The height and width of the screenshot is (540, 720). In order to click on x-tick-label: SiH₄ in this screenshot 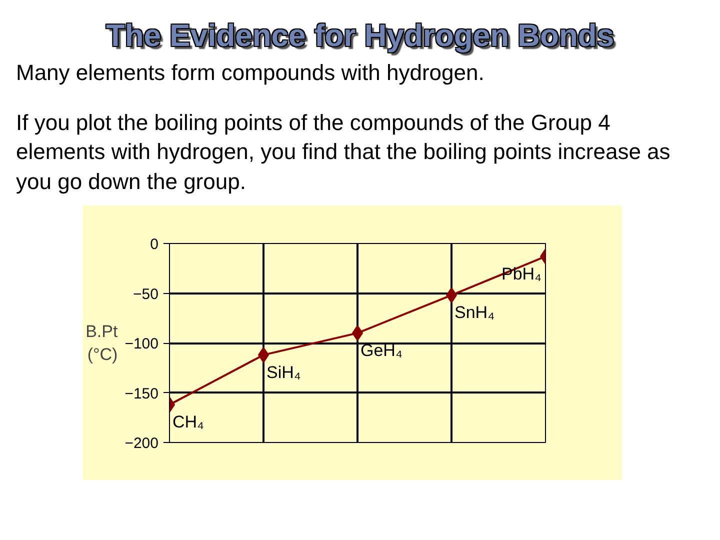, I will do `click(283, 372)`.